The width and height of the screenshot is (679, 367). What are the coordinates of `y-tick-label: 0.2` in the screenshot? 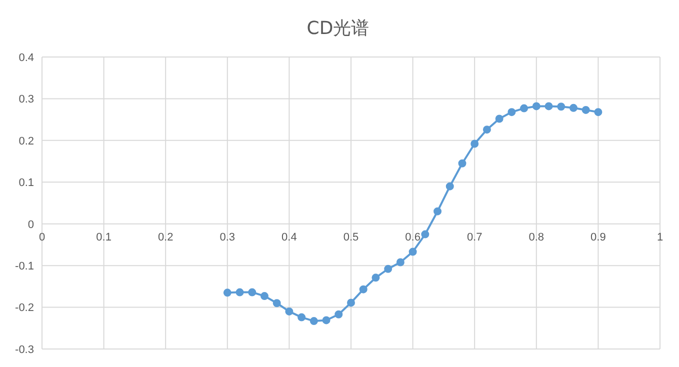 It's located at (26, 141).